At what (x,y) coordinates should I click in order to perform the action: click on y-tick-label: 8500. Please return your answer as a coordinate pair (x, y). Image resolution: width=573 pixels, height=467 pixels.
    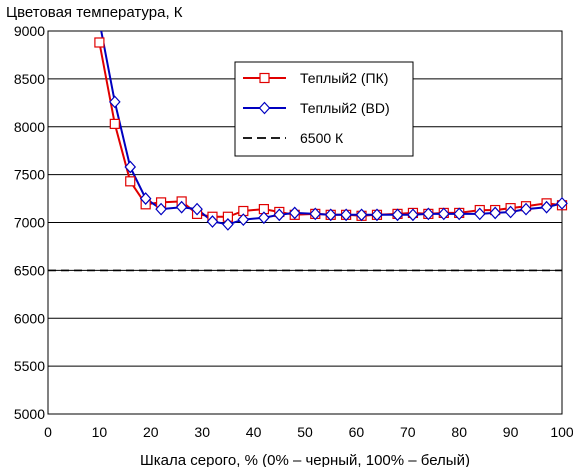
    Looking at the image, I should click on (29, 79).